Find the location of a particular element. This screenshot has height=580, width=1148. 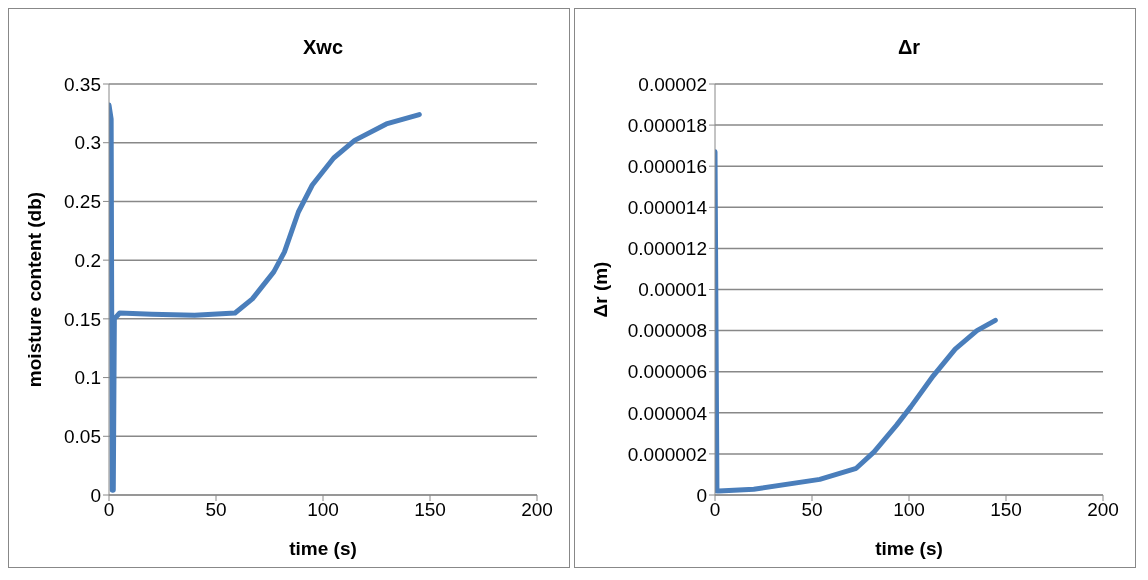

y-tick-label: 0.05 is located at coordinates (82, 437).